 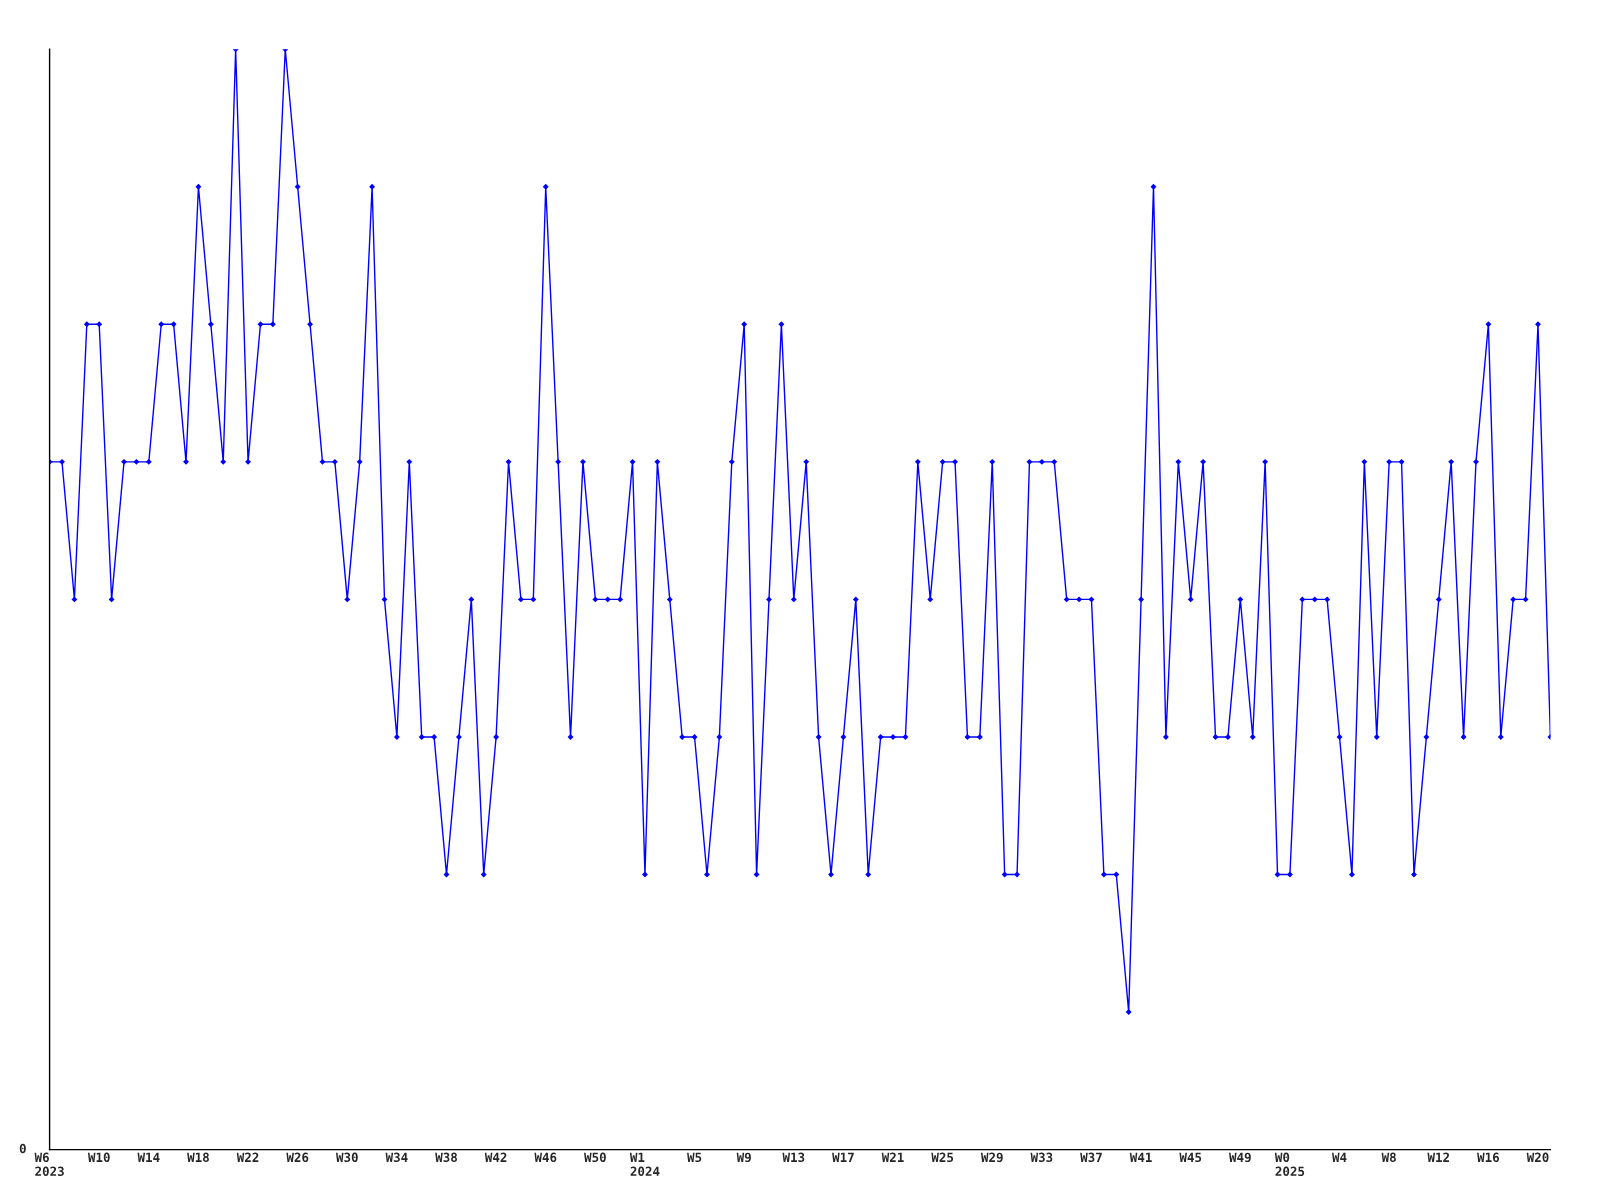 I want to click on text: 0, so click(x=22, y=1148).